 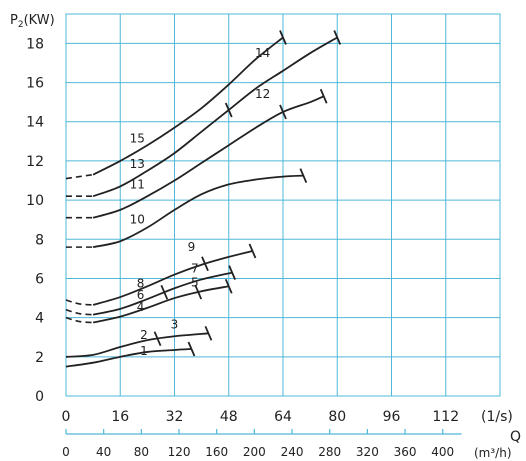 What do you see at coordinates (195, 269) in the screenshot?
I see `curve-label-7: 7` at bounding box center [195, 269].